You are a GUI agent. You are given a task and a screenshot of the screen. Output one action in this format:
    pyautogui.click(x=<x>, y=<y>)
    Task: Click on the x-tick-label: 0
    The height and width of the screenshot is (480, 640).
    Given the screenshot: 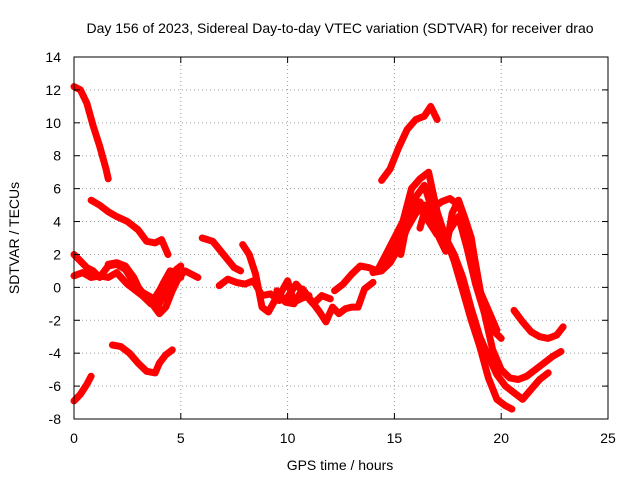 What is the action you would take?
    pyautogui.click(x=74, y=438)
    